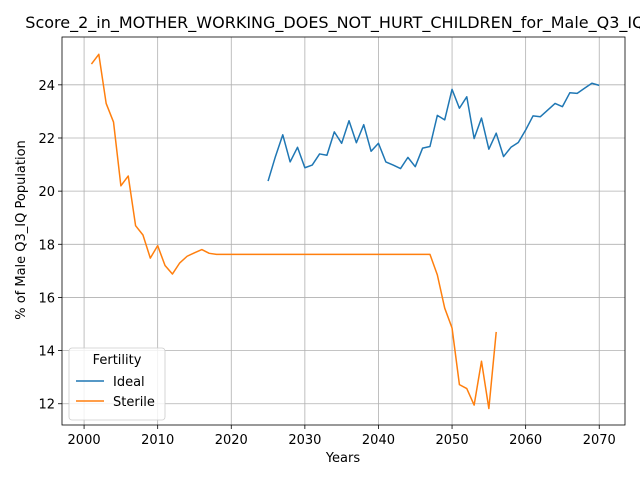 Image resolution: width=640 pixels, height=480 pixels. Describe the element at coordinates (452, 440) in the screenshot. I see `x-tick-label: 2050` at that location.